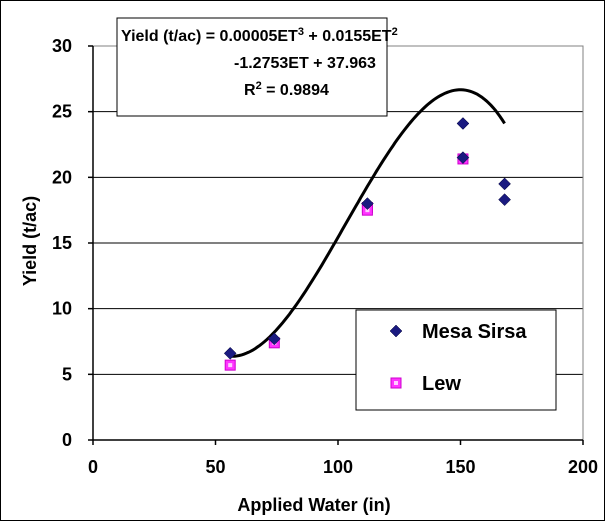 The height and width of the screenshot is (521, 605). I want to click on legend-marker-mesa-sirsa, so click(396, 331).